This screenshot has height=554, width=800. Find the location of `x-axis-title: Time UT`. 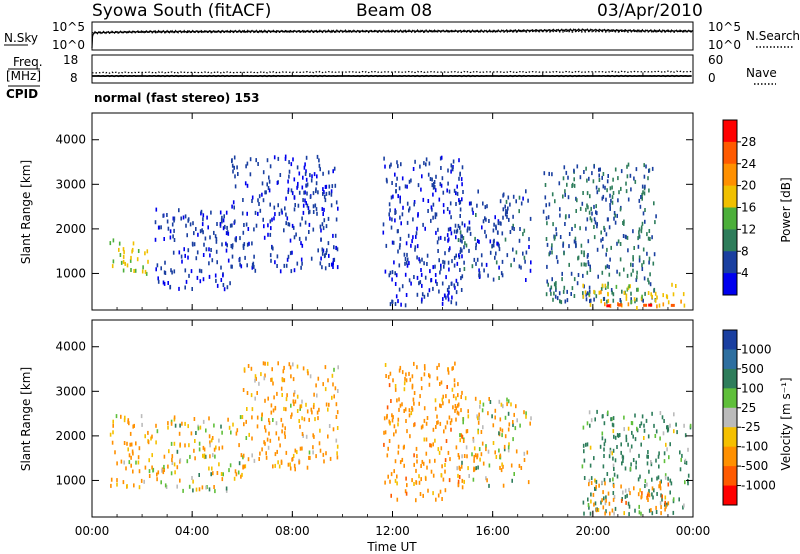

x-axis-title: Time UT is located at coordinates (391, 547).